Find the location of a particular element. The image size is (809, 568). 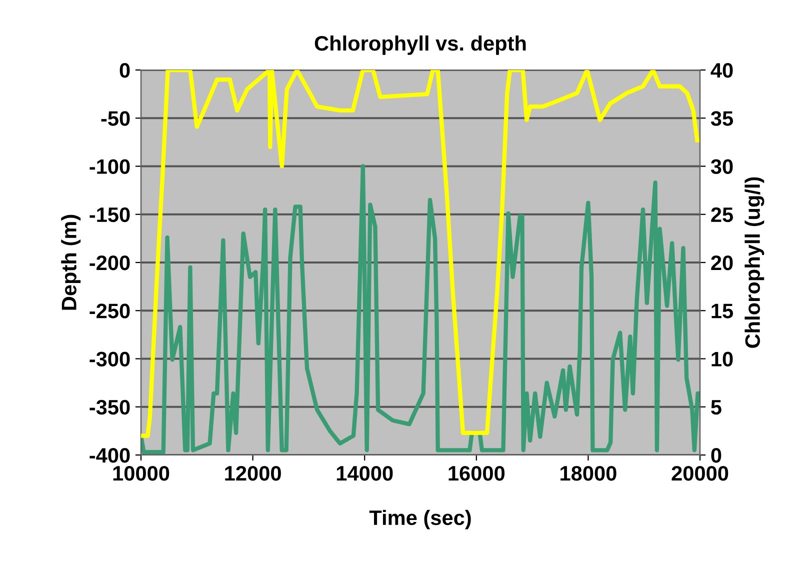

y-axis-title: Depth (m) is located at coordinates (71, 262).